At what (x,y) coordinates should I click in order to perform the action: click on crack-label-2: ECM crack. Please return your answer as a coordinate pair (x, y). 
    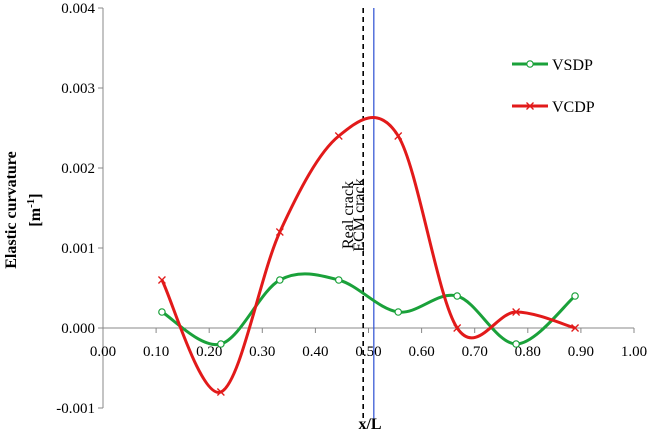
    Looking at the image, I should click on (359, 214).